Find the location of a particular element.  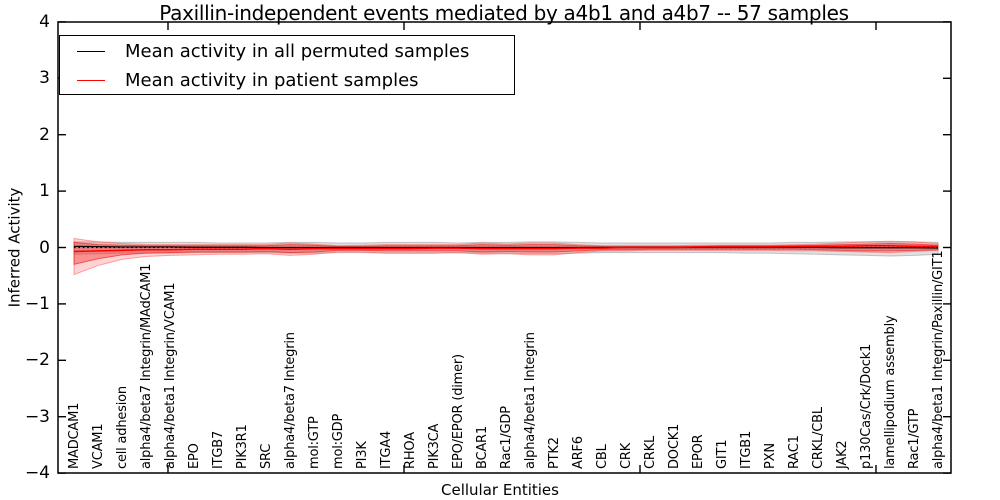

x-tick-label: alpha4/beta1 Integrin is located at coordinates (530, 400).